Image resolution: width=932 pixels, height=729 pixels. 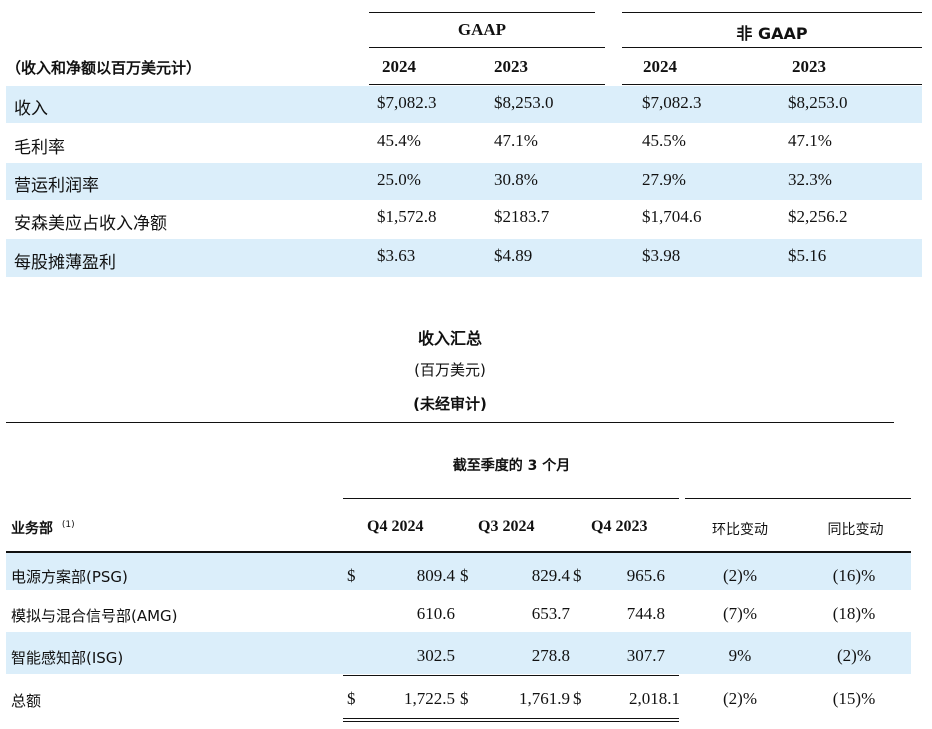 What do you see at coordinates (69, 577) in the screenshot?
I see `segment-label-psg: 电源方案部(PSG)` at bounding box center [69, 577].